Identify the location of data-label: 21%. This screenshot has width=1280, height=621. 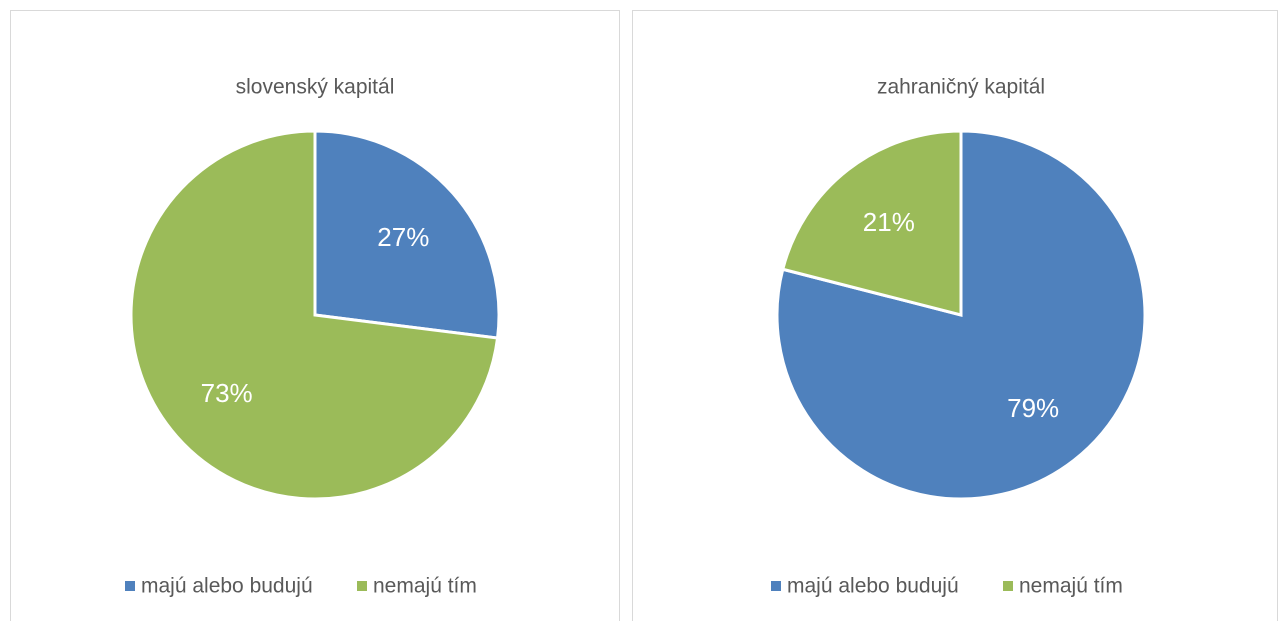
(889, 222).